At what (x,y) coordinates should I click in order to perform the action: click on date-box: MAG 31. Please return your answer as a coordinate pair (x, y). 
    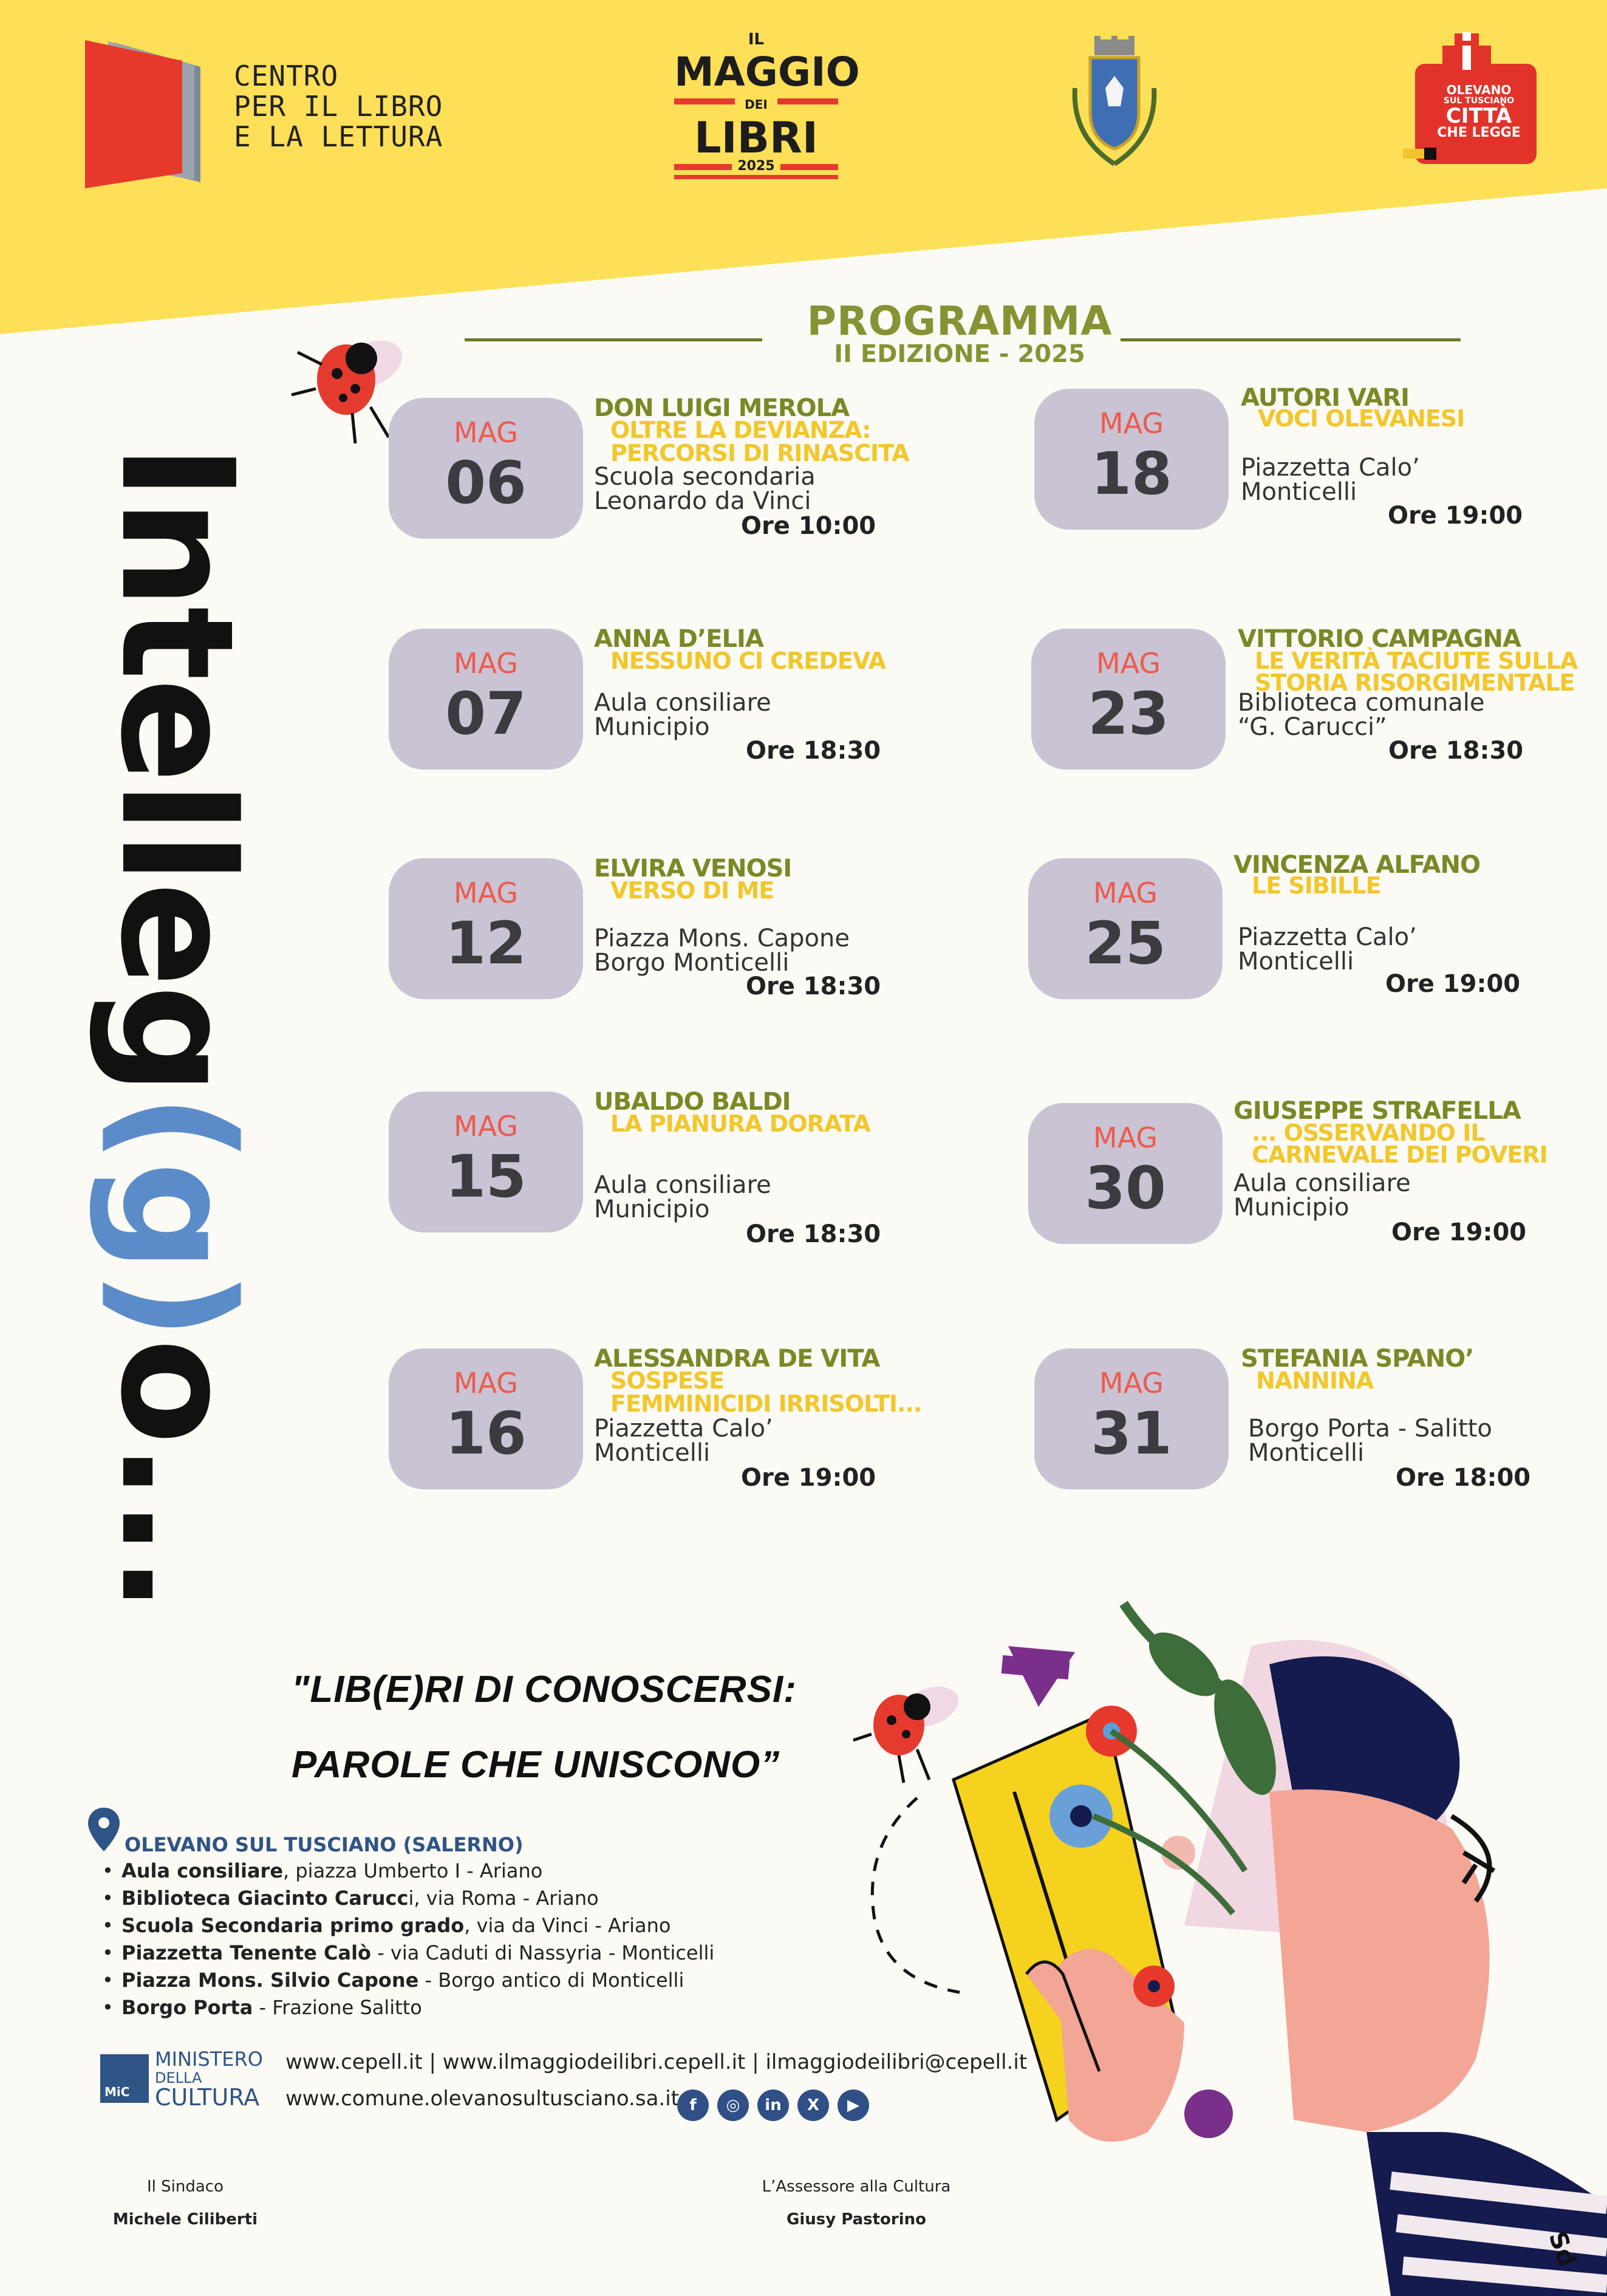
    Looking at the image, I should click on (1131, 1418).